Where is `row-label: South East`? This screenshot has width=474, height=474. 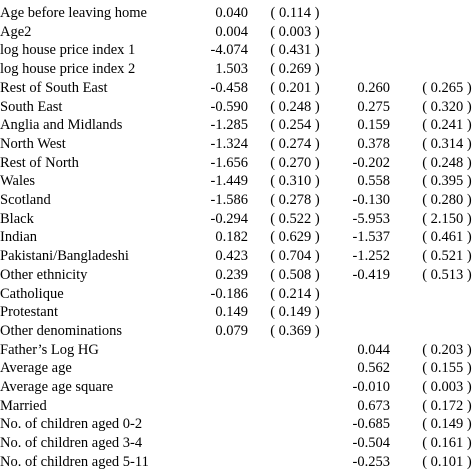 row-label: South East is located at coordinates (31, 106).